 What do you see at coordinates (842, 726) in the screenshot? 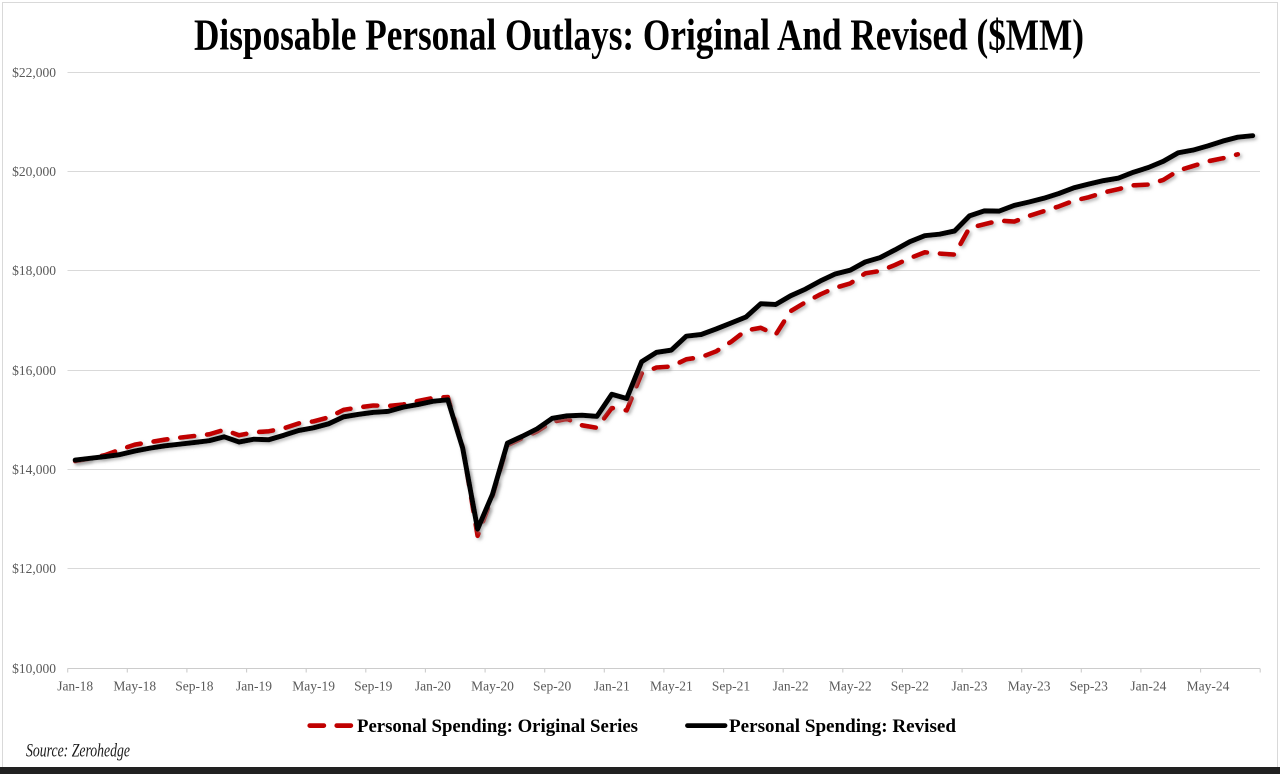
I see `svg-text: Personal Spending: Revised` at bounding box center [842, 726].